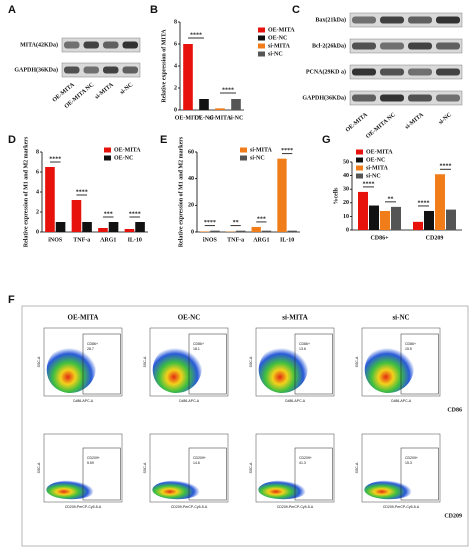  I want to click on y-tick-label: 40, so click(346, 176).